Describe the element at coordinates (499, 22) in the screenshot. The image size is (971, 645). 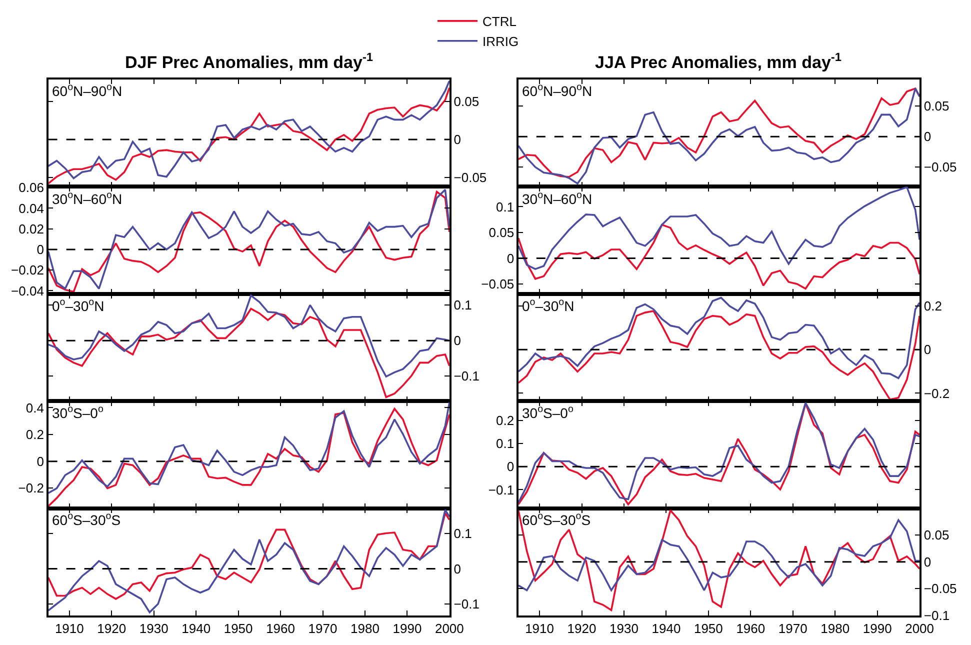
I see `legend-label: CTRL` at that location.